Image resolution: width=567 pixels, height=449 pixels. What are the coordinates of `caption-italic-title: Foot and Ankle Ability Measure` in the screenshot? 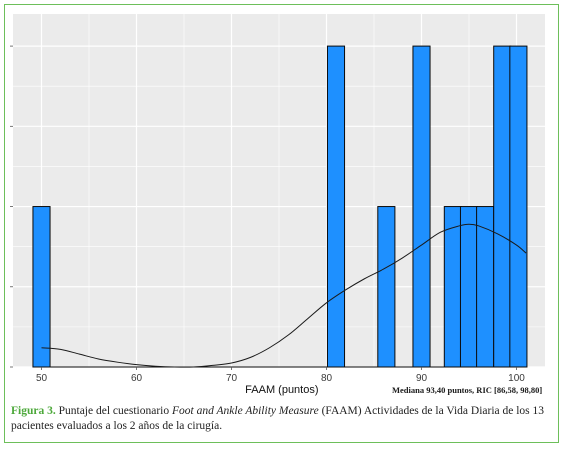 It's located at (245, 411).